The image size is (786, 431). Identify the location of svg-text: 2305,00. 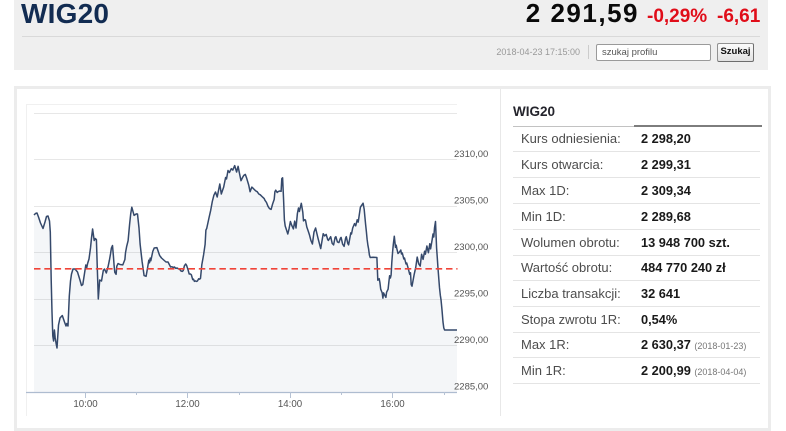
(471, 201).